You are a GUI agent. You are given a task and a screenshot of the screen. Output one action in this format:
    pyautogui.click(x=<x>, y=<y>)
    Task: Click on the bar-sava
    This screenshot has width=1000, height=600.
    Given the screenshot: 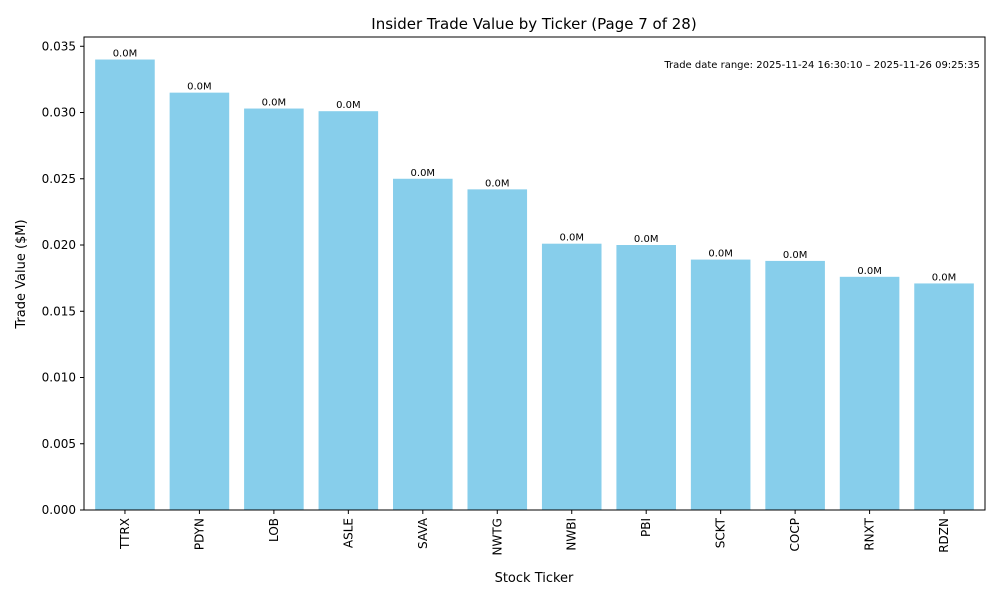 What is the action you would take?
    pyautogui.click(x=423, y=344)
    